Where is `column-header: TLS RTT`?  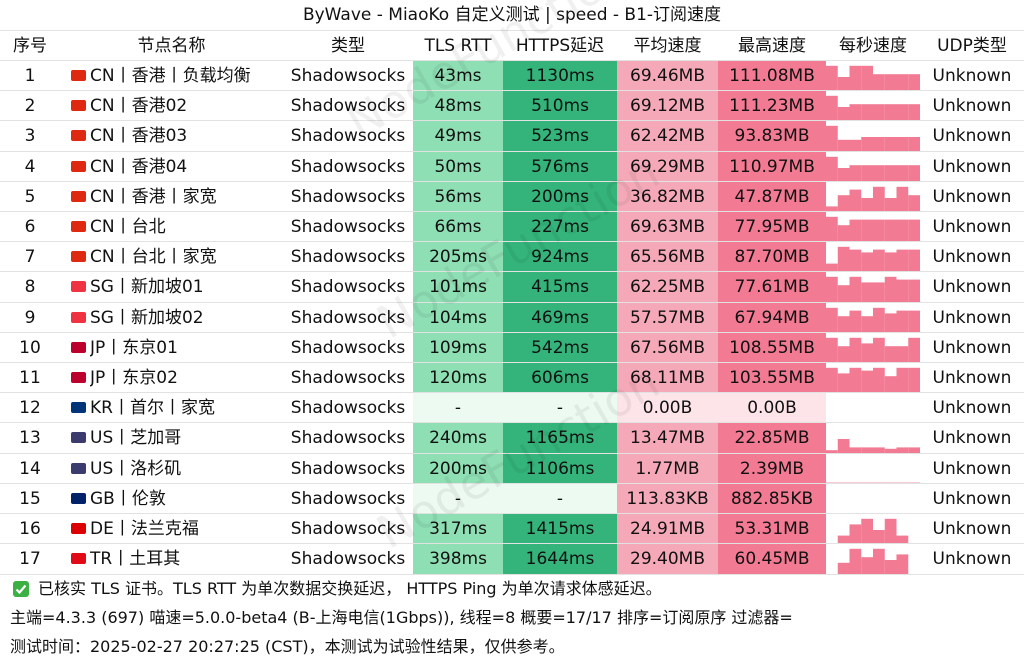
column-header: TLS RTT is located at coordinates (458, 46).